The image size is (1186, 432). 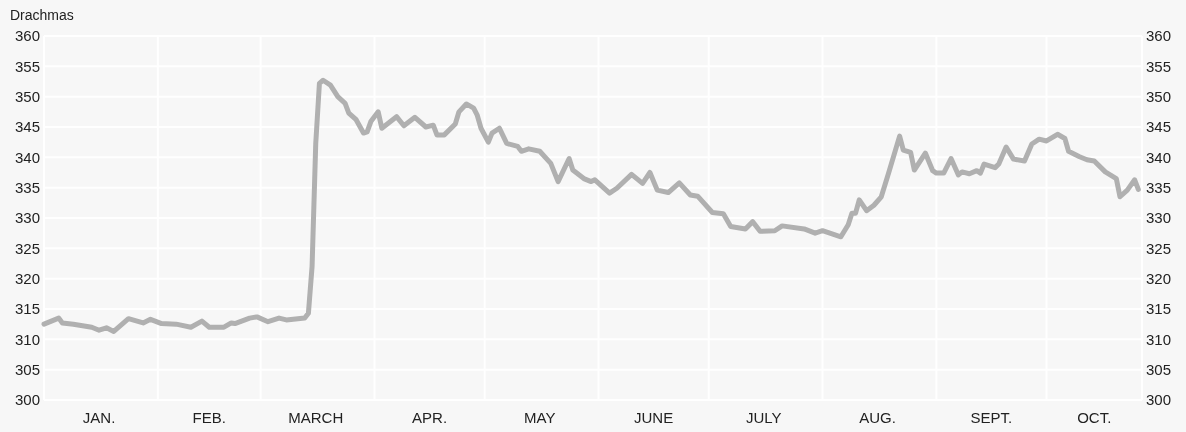 What do you see at coordinates (42, 15) in the screenshot?
I see `y-axis-title: Drachmas` at bounding box center [42, 15].